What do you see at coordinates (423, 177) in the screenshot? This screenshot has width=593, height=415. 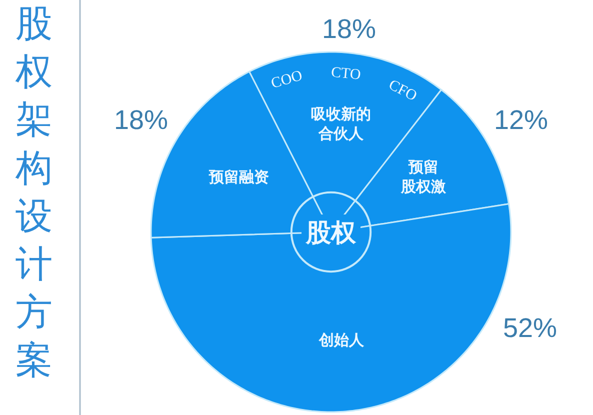 I see `slice-label: 预留股权激` at bounding box center [423, 177].